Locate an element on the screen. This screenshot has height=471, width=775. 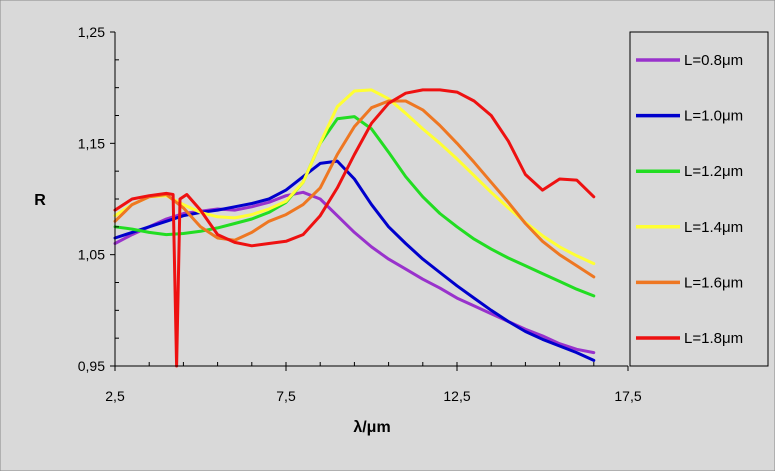
legend-label: L=0.8μm is located at coordinates (713, 60).